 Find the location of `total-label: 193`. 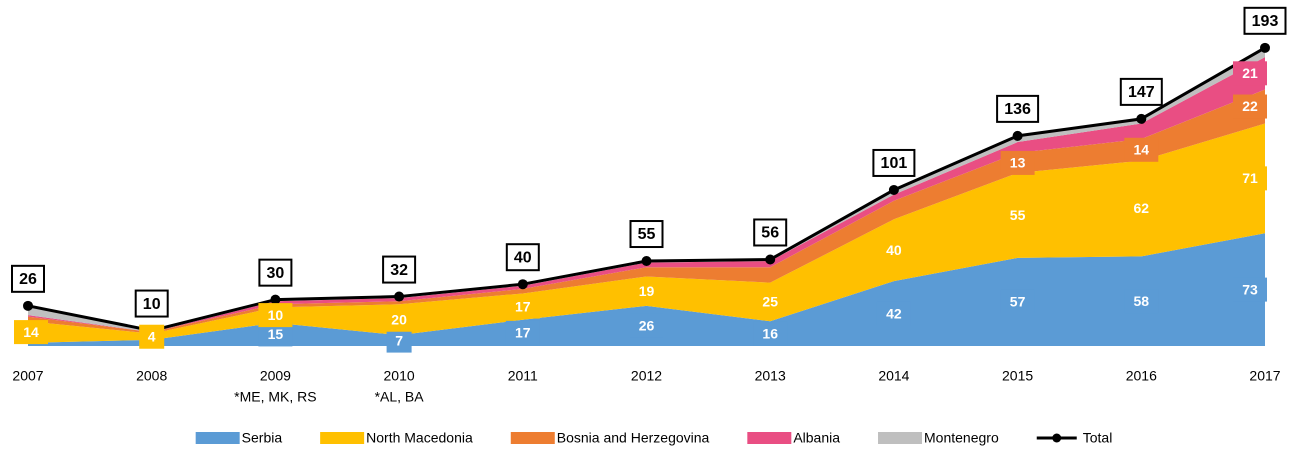

total-label: 193 is located at coordinates (1265, 21).